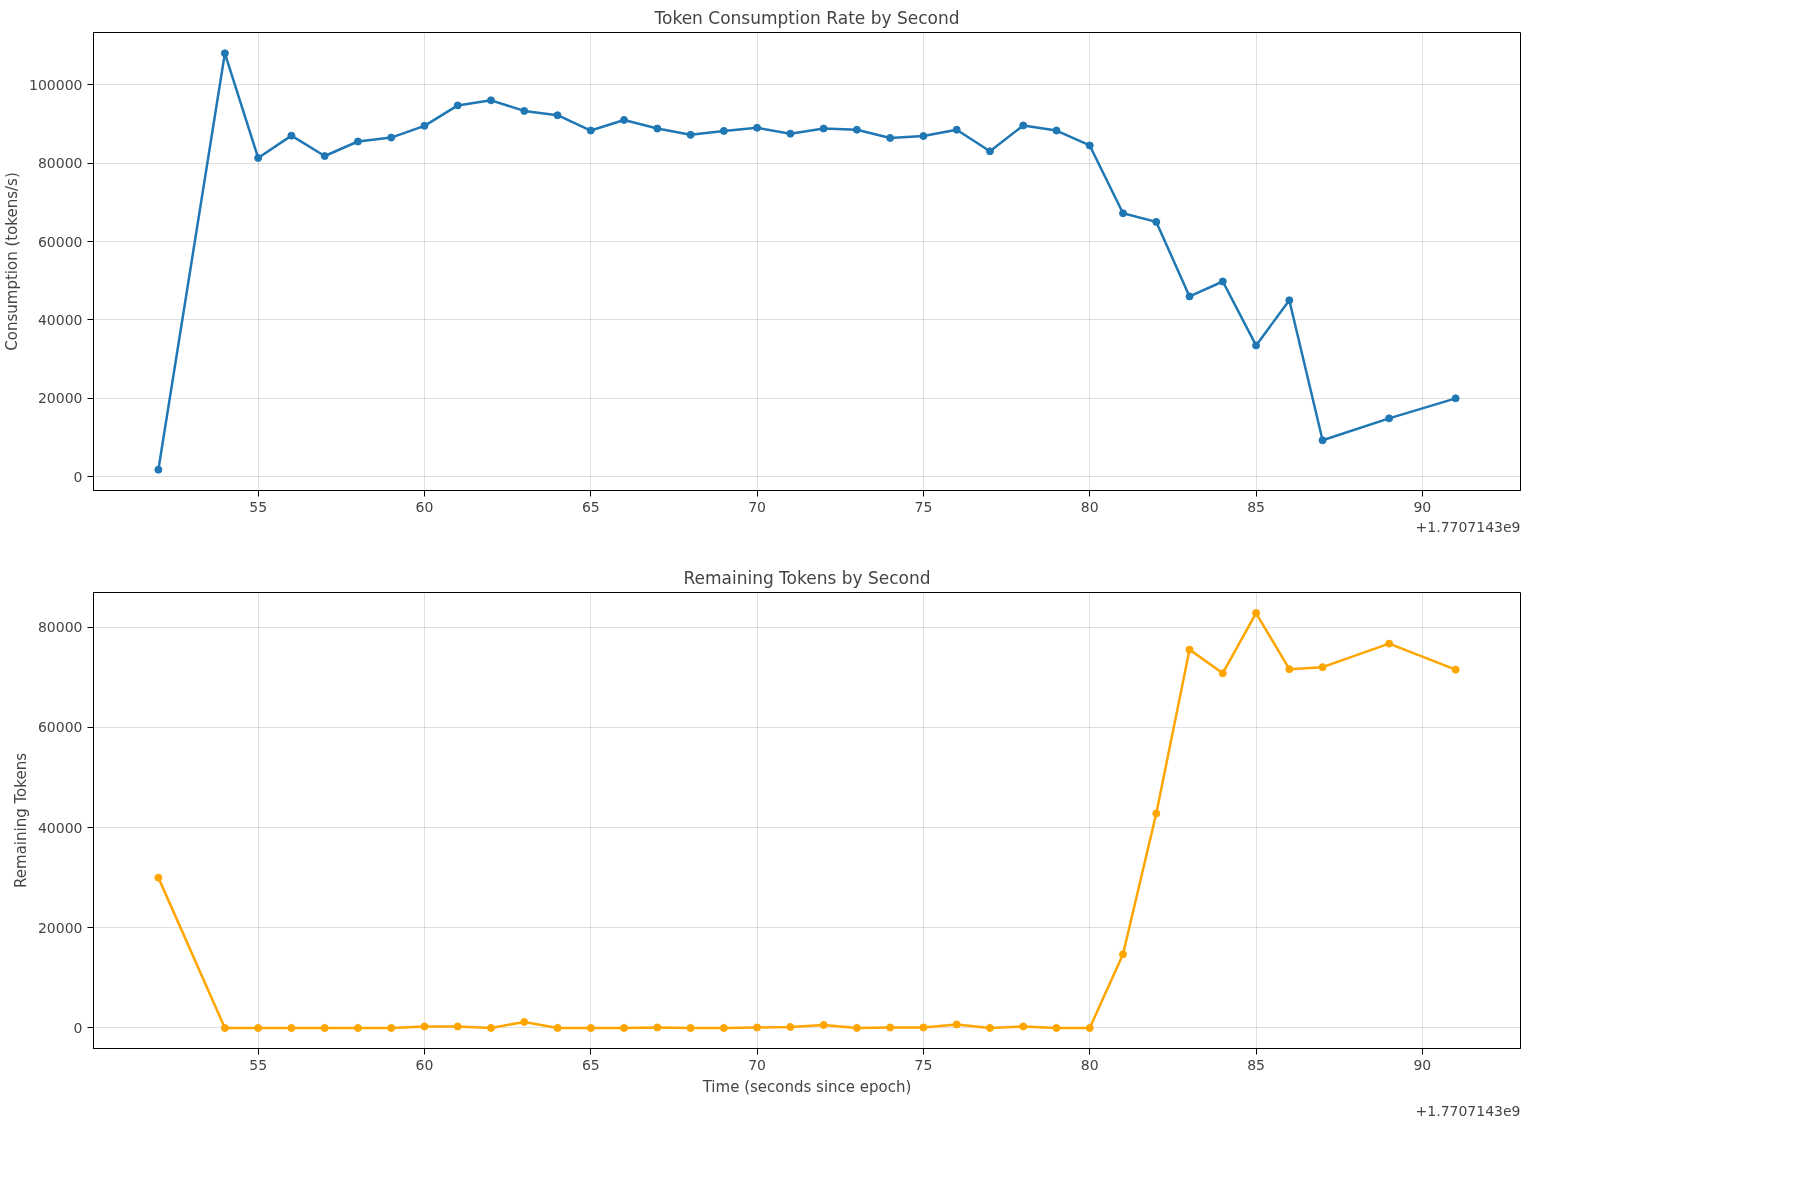 The width and height of the screenshot is (1800, 1200). What do you see at coordinates (1422, 1064) in the screenshot?
I see `x-tick-label: 90` at bounding box center [1422, 1064].